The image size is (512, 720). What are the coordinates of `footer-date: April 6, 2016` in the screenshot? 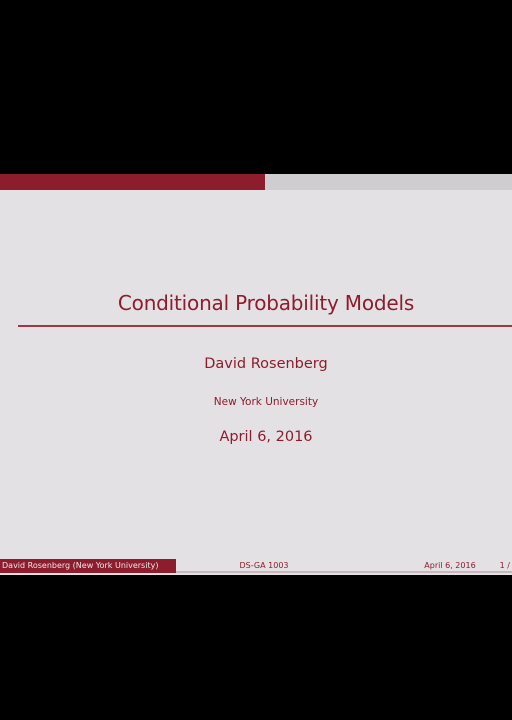 It's located at (450, 565).